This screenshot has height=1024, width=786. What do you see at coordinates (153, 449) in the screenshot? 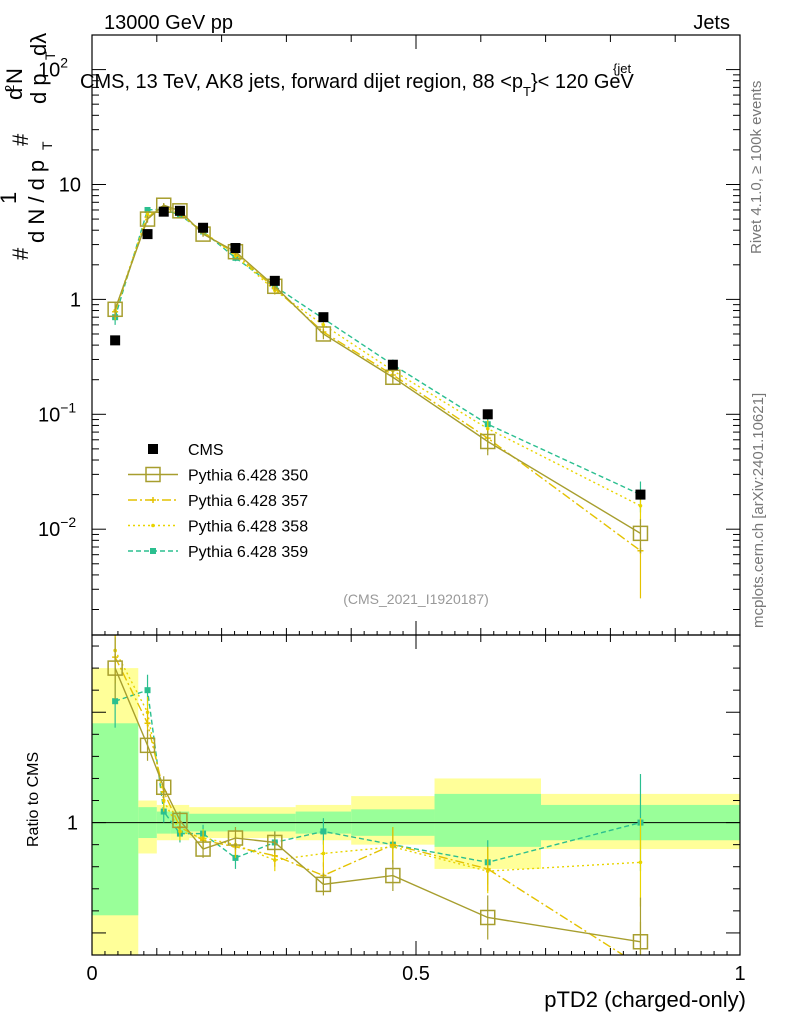
I see `legend-marker-data` at bounding box center [153, 449].